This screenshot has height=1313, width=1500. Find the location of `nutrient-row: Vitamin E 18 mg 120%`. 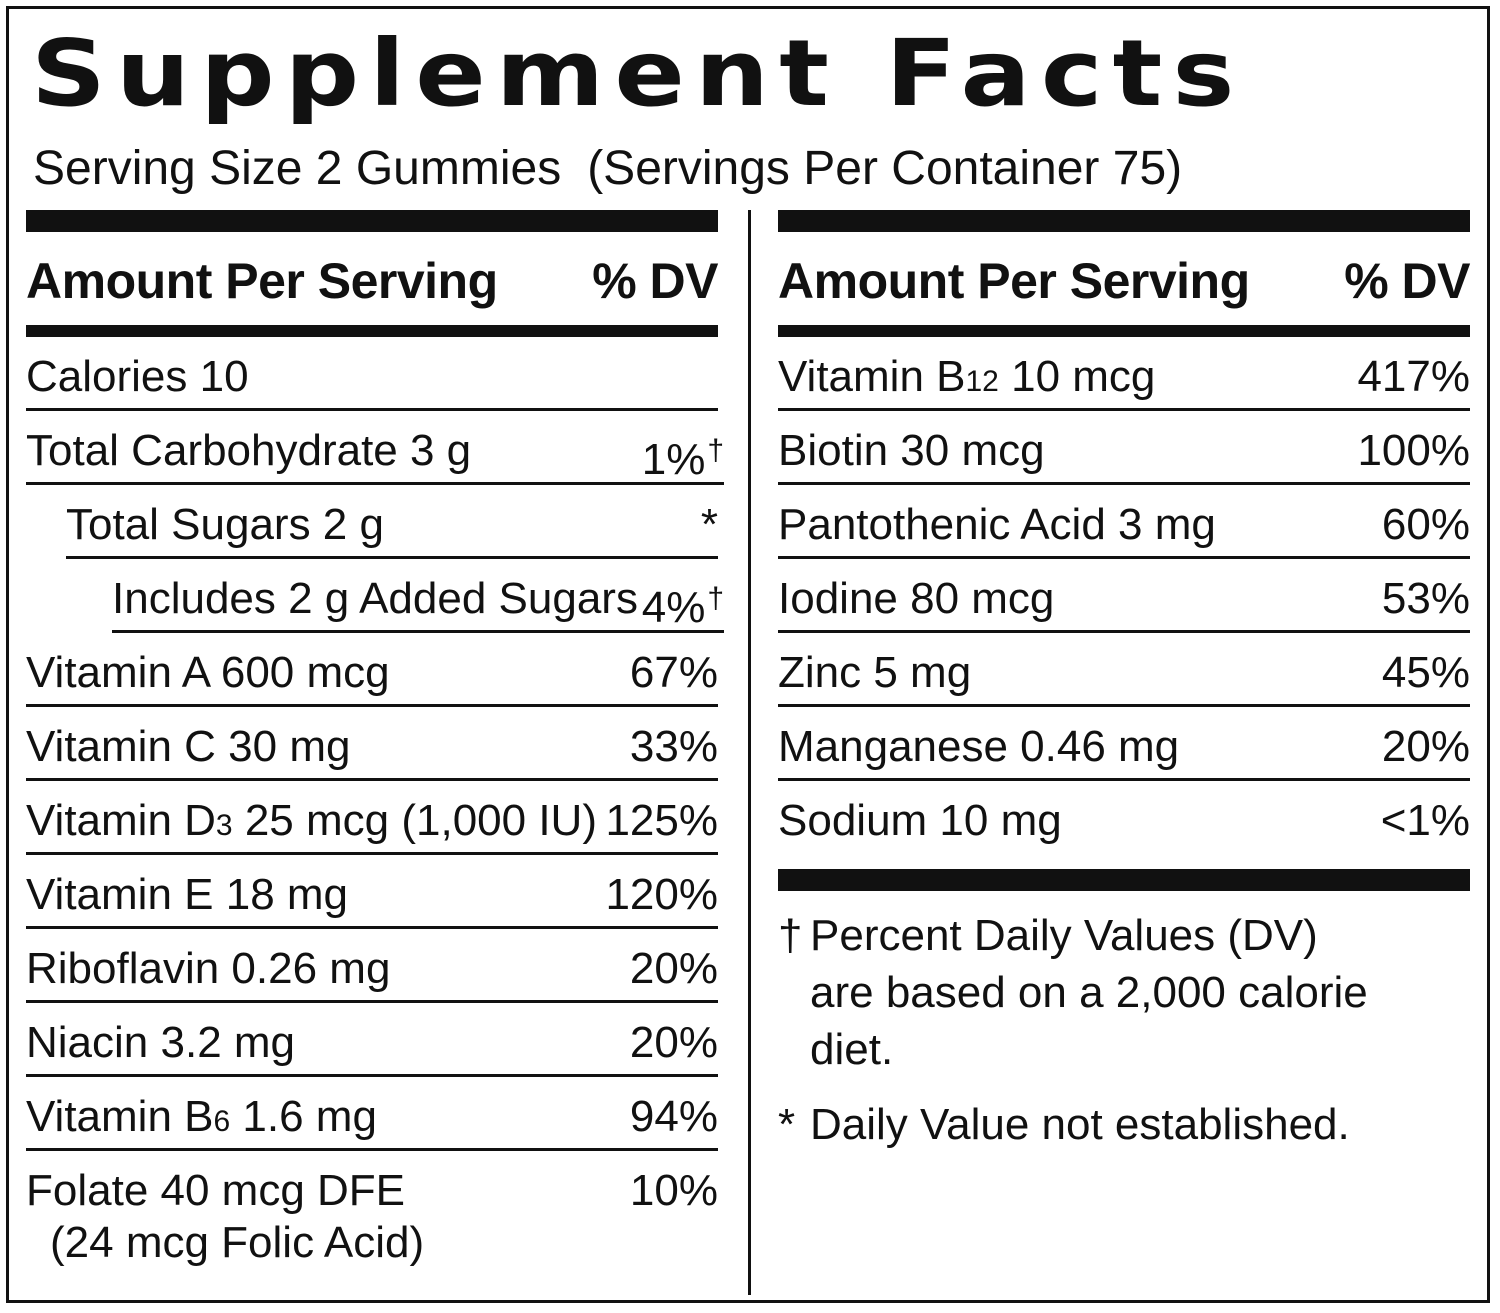

nutrient-row: Vitamin E 18 mg 120% is located at coordinates (372, 892).